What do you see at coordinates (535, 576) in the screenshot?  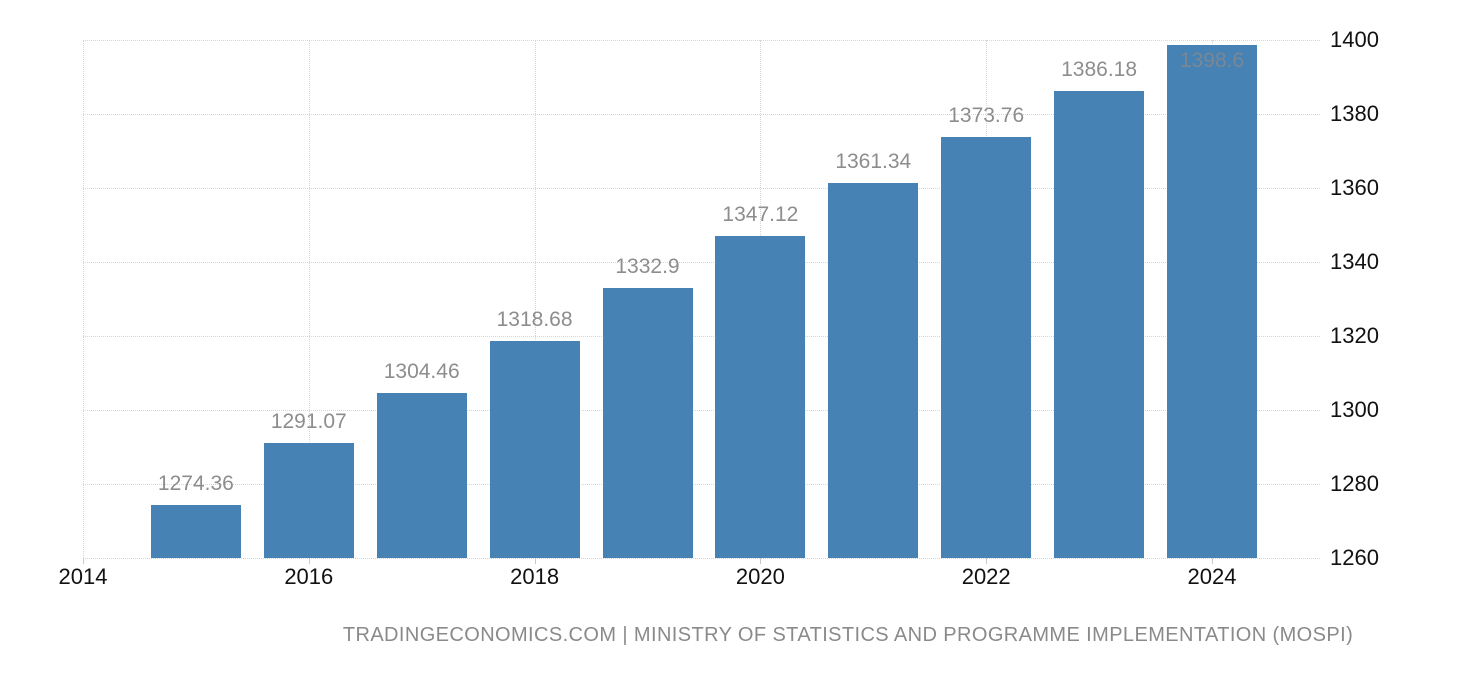 I see `x-axis-tick-label: 2018` at bounding box center [535, 576].